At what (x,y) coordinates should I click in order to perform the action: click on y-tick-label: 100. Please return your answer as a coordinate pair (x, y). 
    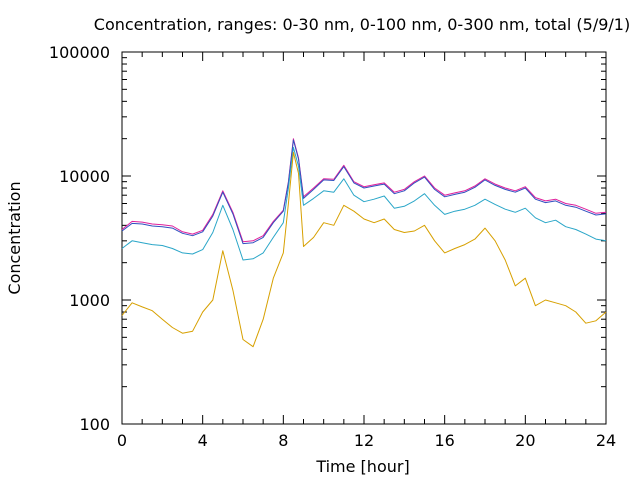
    Looking at the image, I should click on (94, 424).